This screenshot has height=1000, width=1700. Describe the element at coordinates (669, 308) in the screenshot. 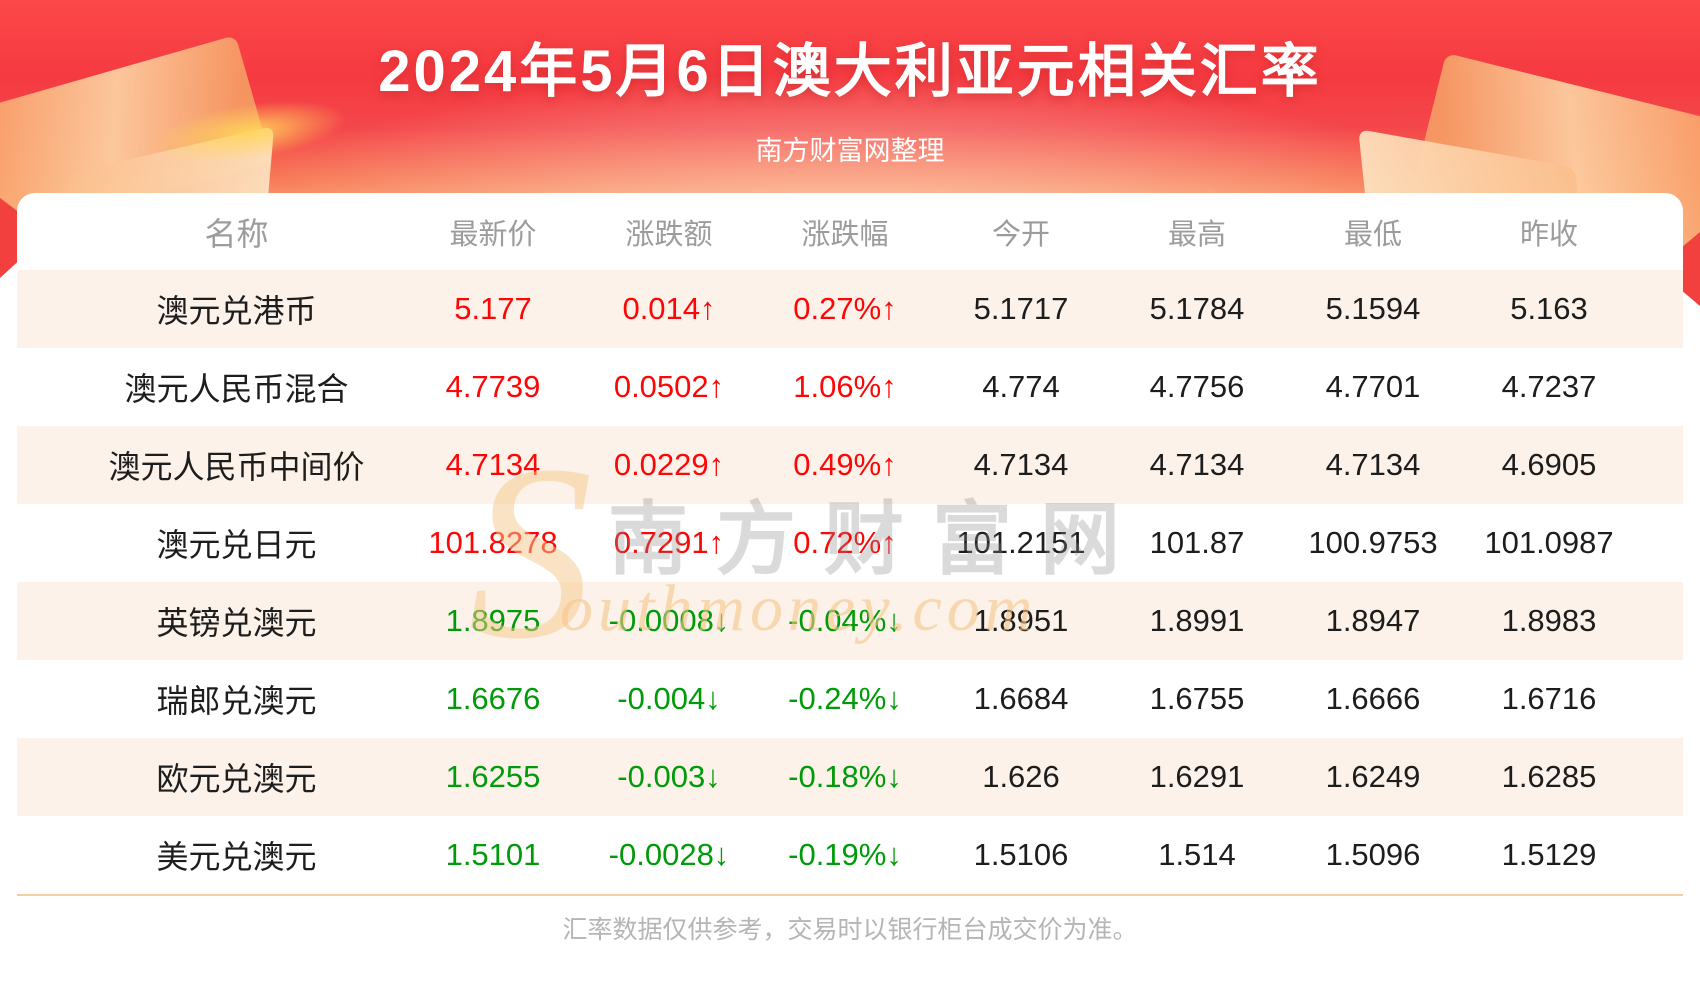

I see `cell-change: 0.014↑` at that location.